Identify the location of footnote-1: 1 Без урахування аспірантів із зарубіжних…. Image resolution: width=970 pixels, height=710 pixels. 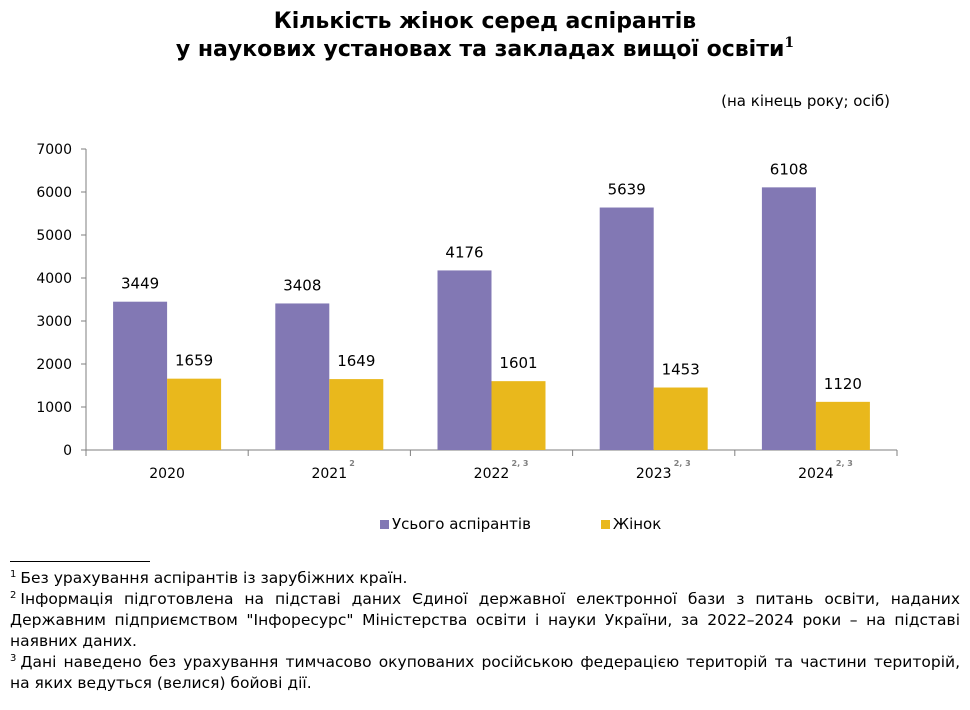
(485, 578).